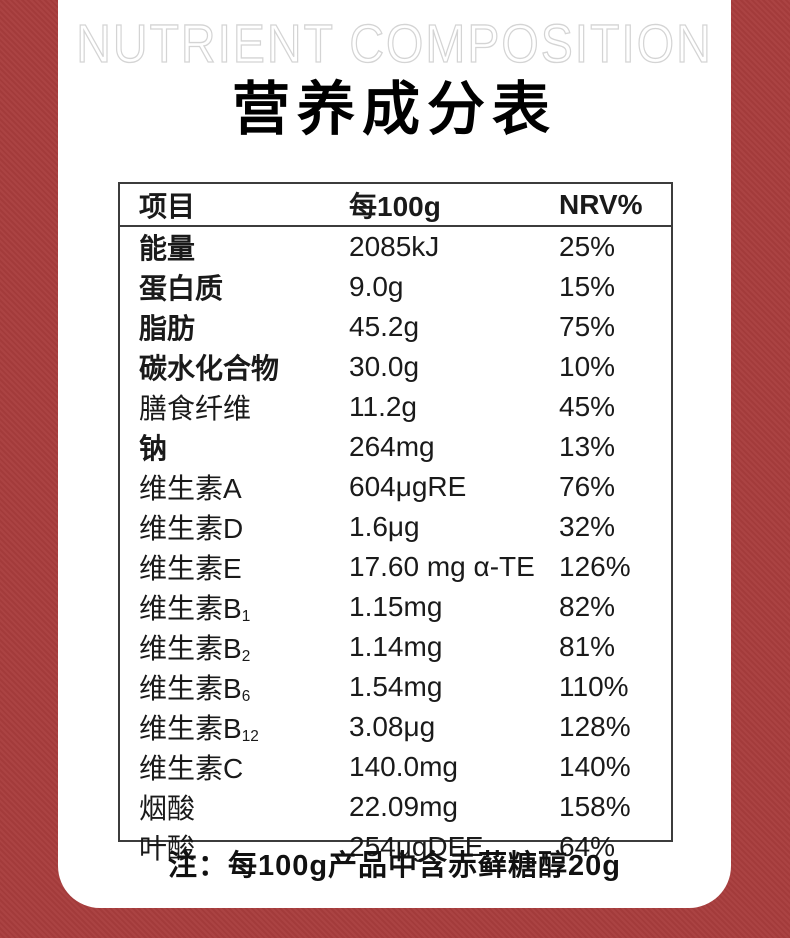 This screenshot has width=790, height=938. I want to click on nutrient-name: 维生素D, so click(244, 527).